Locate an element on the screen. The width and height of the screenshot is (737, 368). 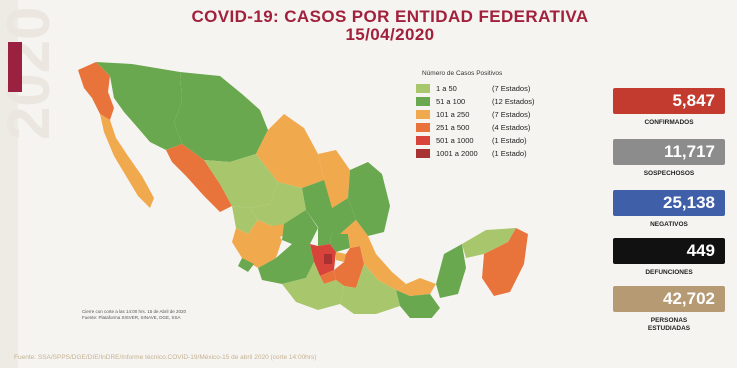
legend-item: 101 a 250 (7 Estados) is located at coordinates (491, 114).